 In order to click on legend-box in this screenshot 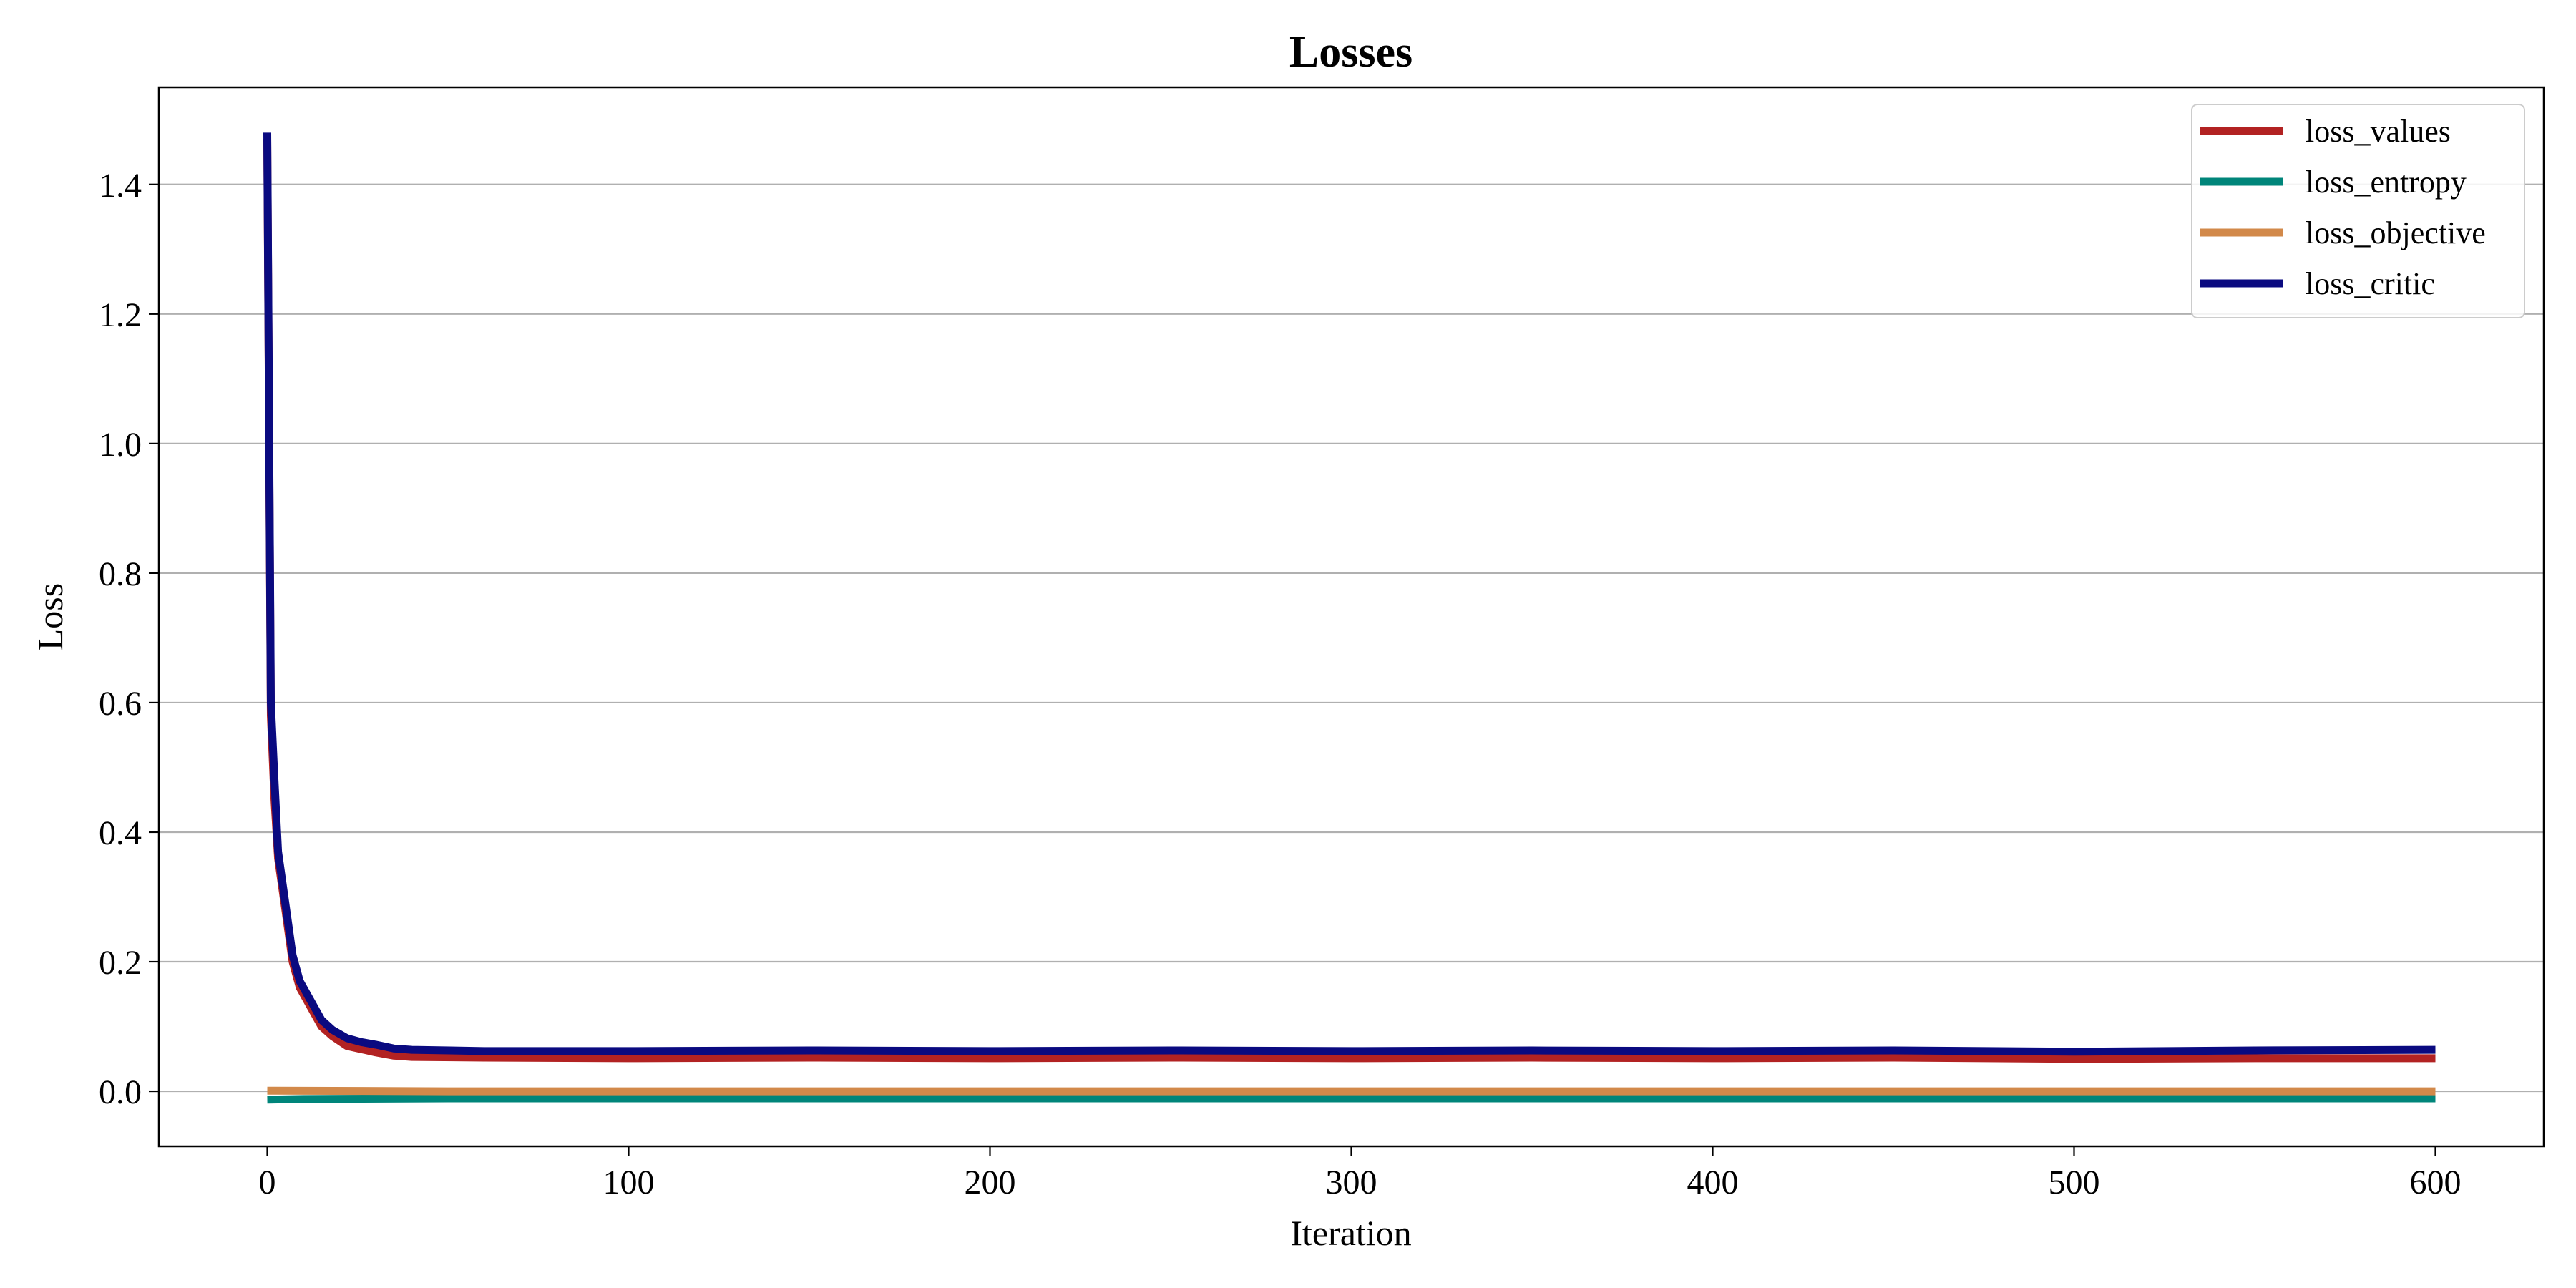, I will do `click(2358, 211)`.